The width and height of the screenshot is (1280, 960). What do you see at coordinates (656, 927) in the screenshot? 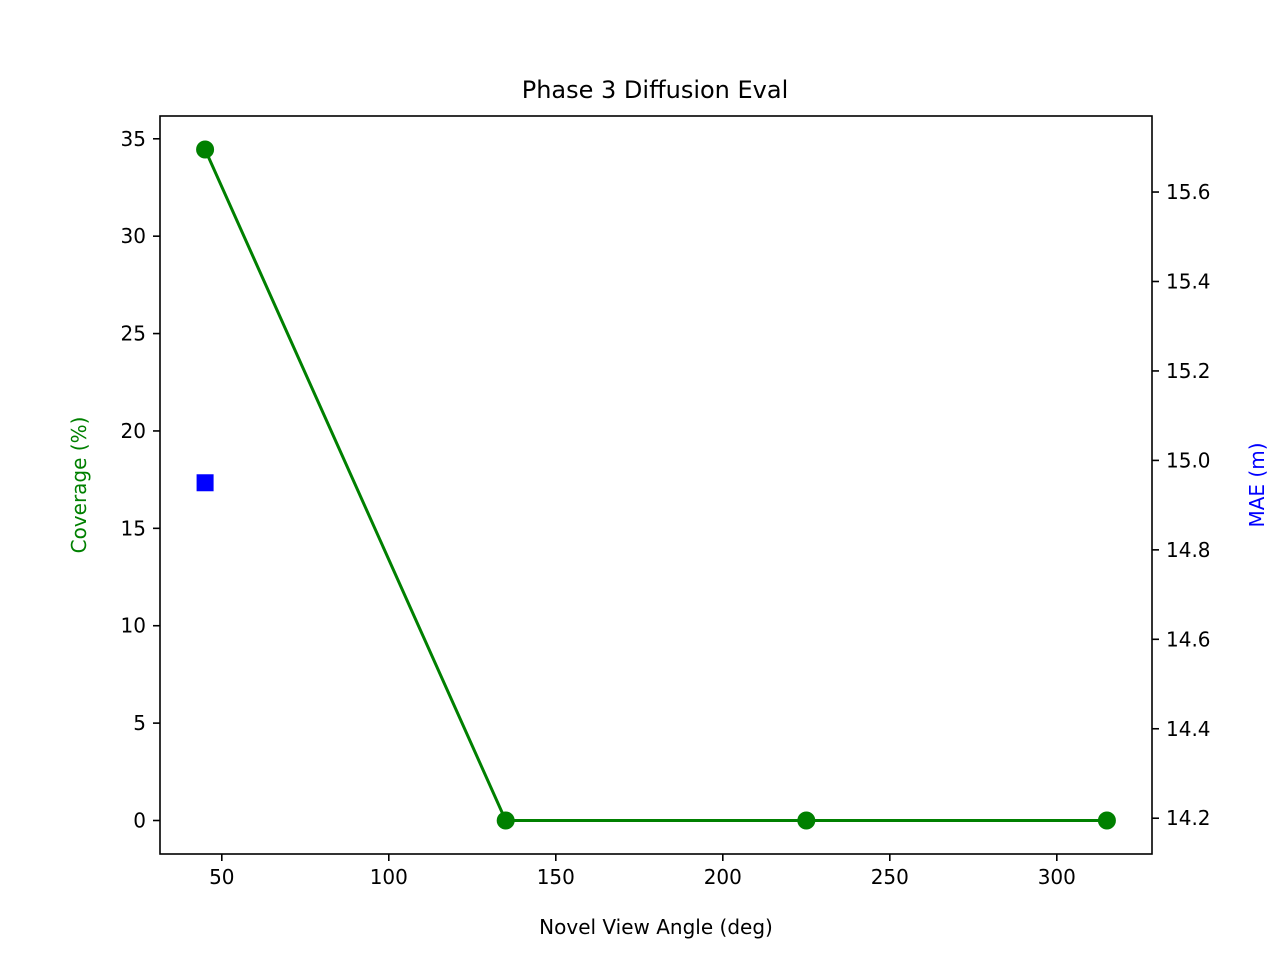
I see `x-axis-title: Novel View Angle (deg)` at bounding box center [656, 927].